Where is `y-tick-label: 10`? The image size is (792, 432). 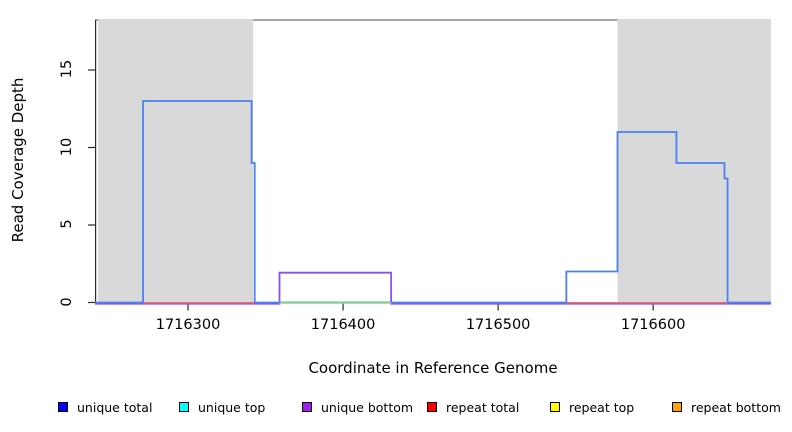 y-tick-label: 10 is located at coordinates (67, 146).